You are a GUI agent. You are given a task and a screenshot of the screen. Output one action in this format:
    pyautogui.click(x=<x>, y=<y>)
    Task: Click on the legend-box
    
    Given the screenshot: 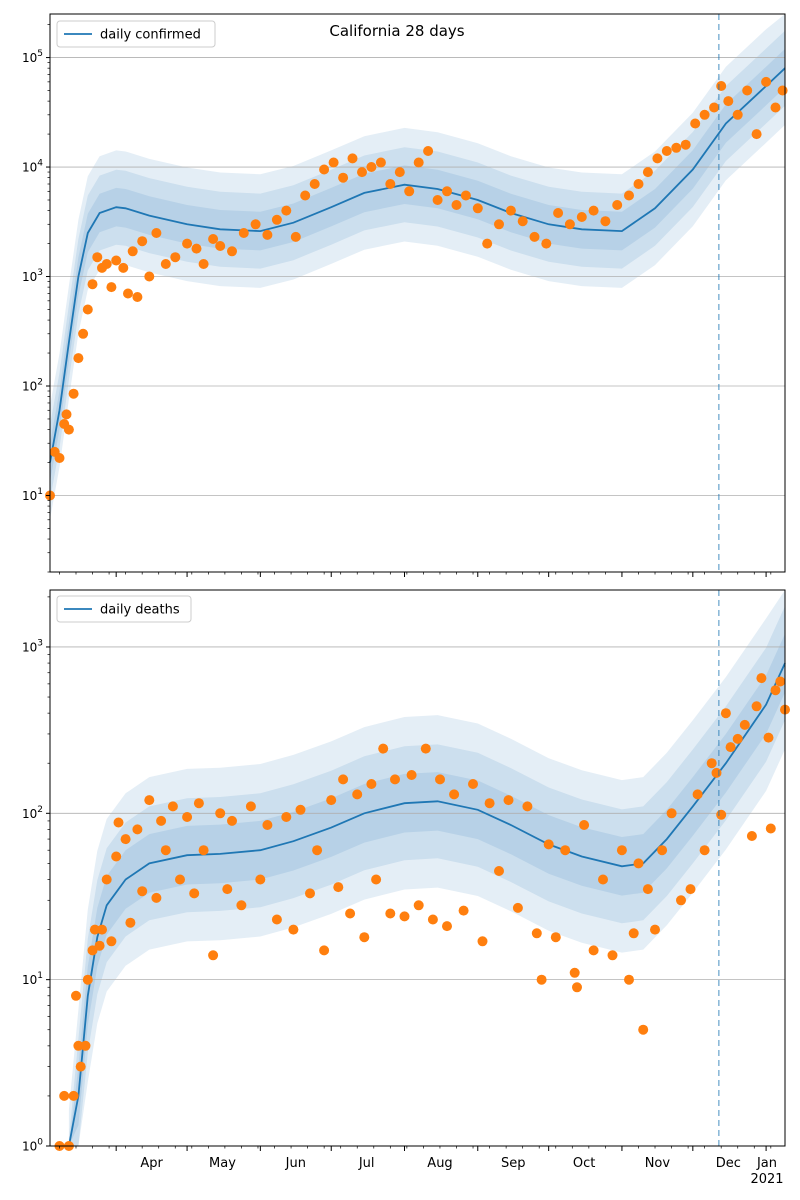 What is the action you would take?
    pyautogui.click(x=124, y=609)
    